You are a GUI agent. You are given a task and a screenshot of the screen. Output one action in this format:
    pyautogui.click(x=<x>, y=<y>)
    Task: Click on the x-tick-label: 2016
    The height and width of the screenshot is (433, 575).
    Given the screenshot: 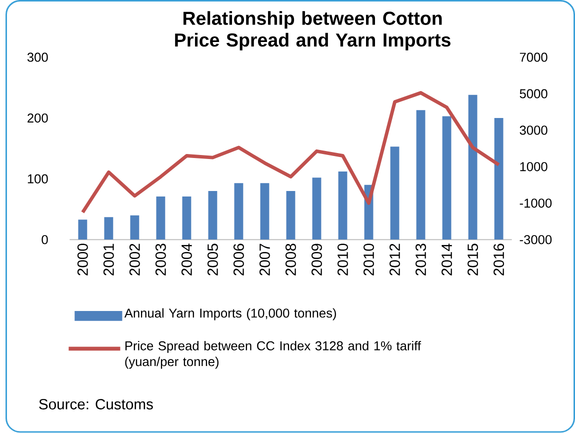 What is the action you would take?
    pyautogui.click(x=499, y=260)
    